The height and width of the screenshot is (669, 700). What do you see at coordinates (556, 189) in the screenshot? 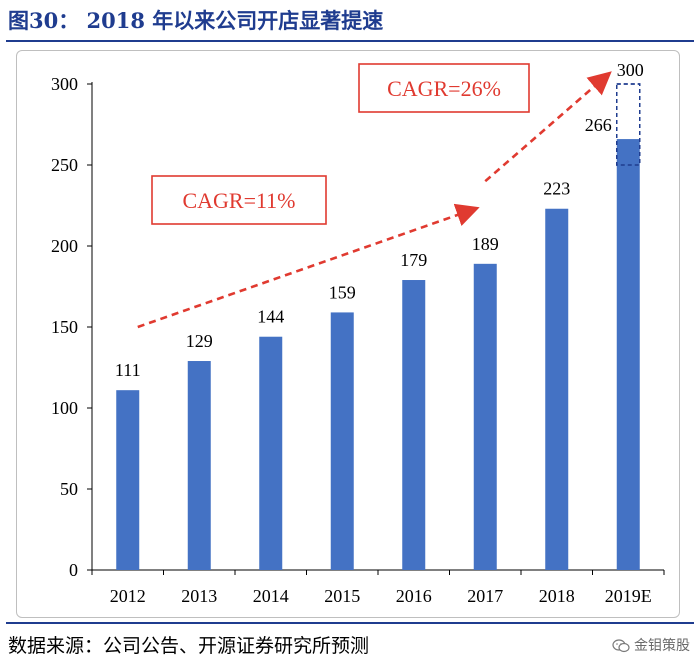
I see `data-label-2018: 223` at bounding box center [556, 189].